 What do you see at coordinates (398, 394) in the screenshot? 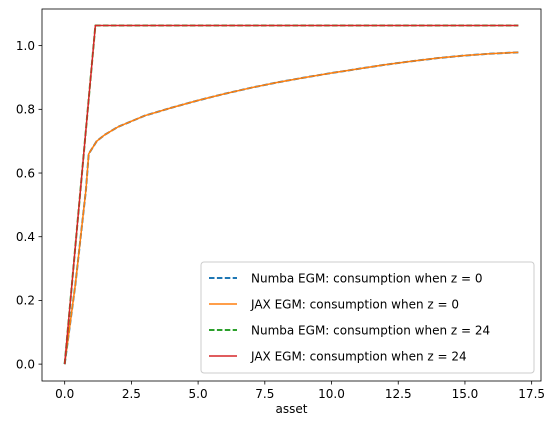
I see `x-tick-label: 12.5` at bounding box center [398, 394].